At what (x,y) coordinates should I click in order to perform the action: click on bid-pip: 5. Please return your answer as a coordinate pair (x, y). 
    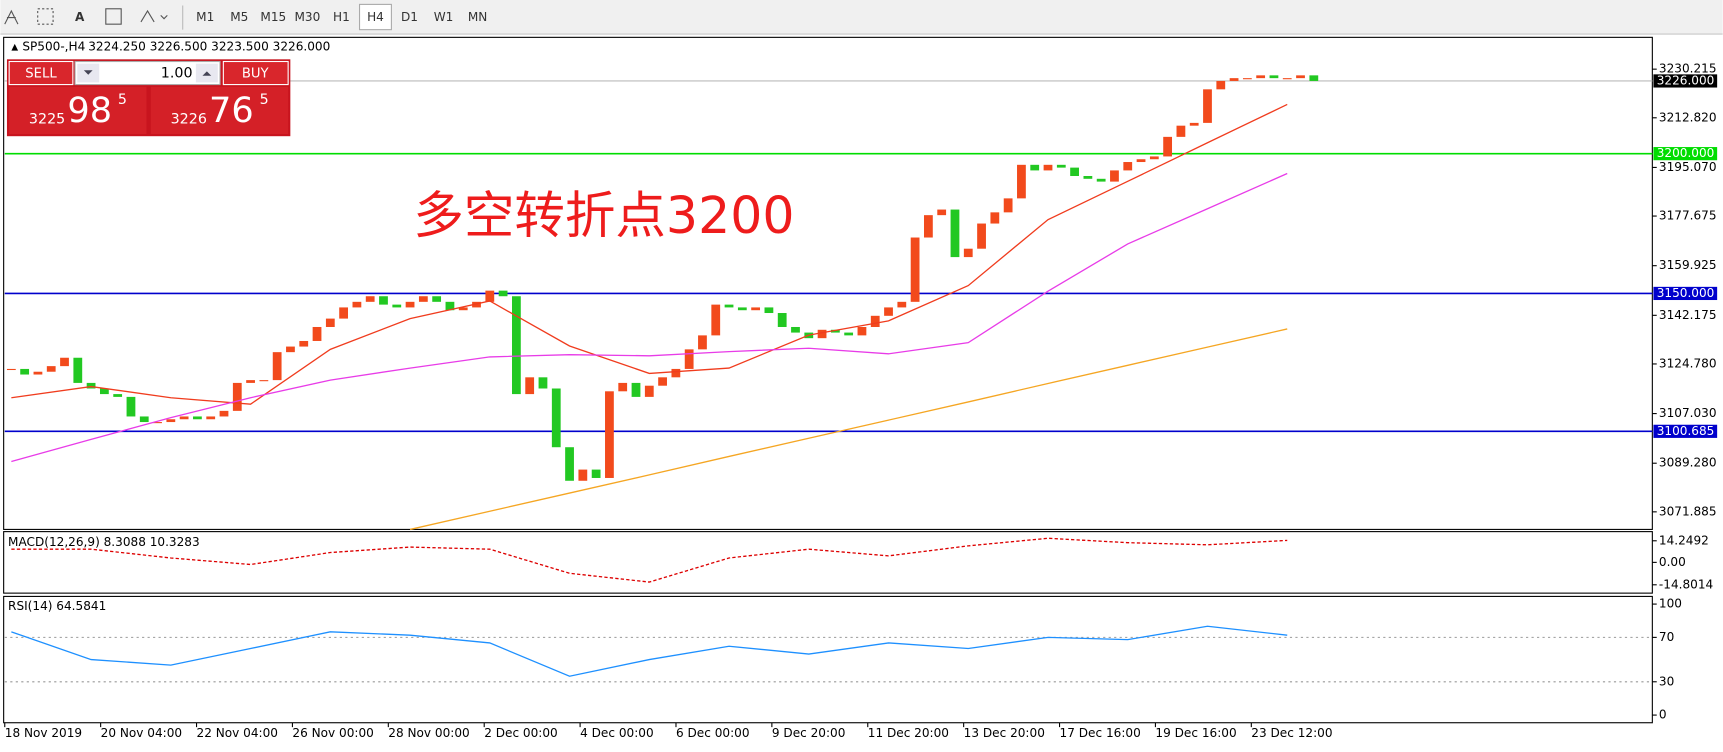
    Looking at the image, I should click on (122, 100).